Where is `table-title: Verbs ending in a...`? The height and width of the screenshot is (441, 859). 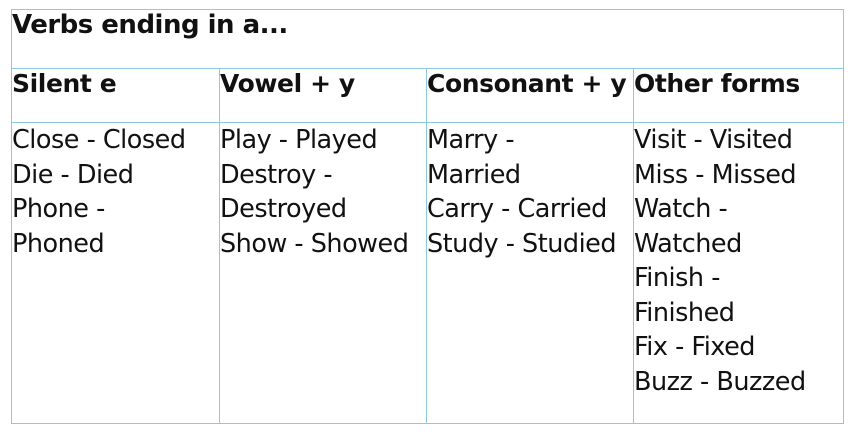
table-title: Verbs ending in a... is located at coordinates (427, 39).